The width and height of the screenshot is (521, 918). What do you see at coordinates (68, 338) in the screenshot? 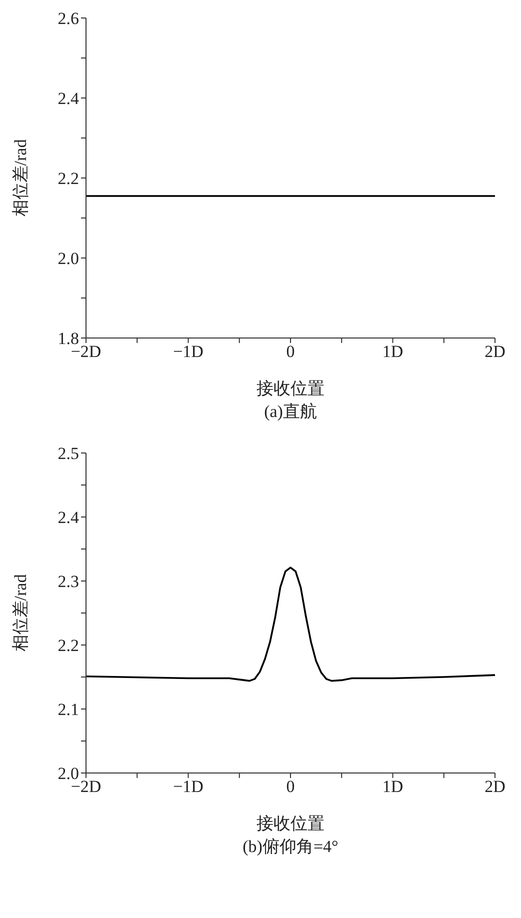
I see `y-tick-label: 1.8` at bounding box center [68, 338].